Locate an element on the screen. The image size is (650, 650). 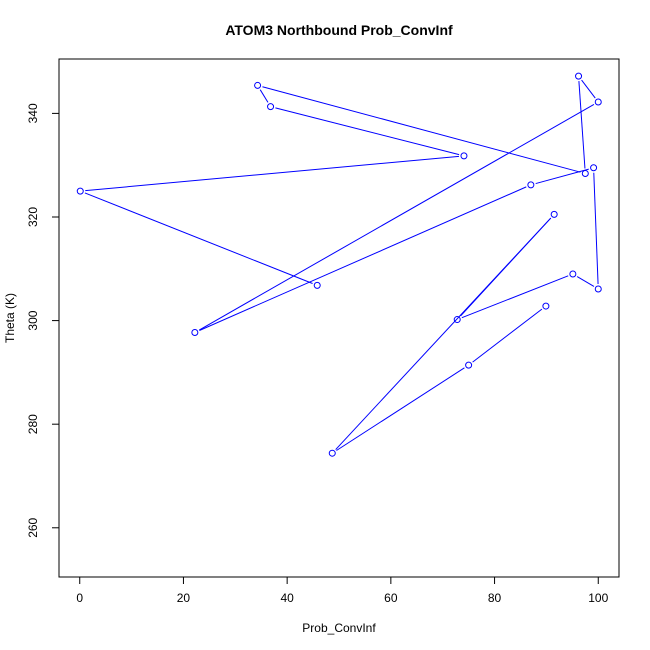
y-tick-label: 300 is located at coordinates (33, 320).